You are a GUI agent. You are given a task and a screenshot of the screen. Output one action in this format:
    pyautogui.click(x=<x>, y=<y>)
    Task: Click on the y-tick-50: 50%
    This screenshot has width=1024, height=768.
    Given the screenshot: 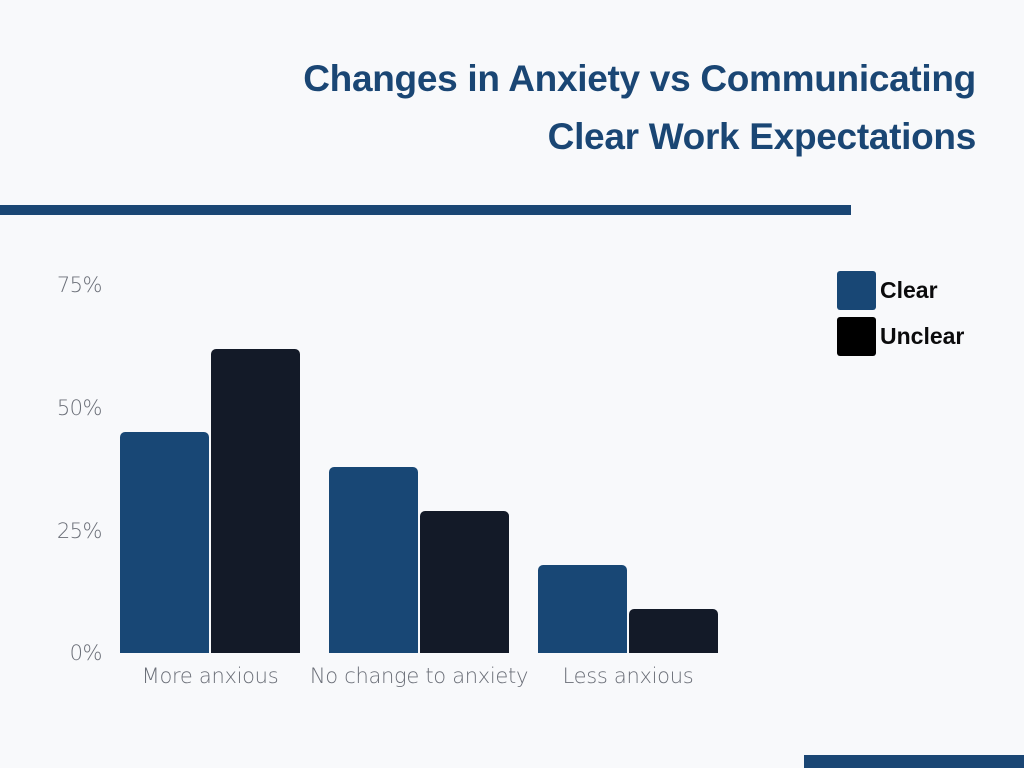 What is the action you would take?
    pyautogui.click(x=79, y=408)
    